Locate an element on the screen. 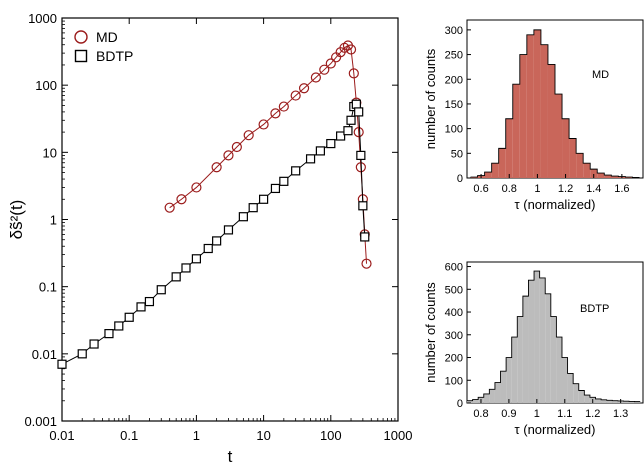 This screenshot has width=644, height=470. hist1-x-tick-label: 1.6 is located at coordinates (621, 189).